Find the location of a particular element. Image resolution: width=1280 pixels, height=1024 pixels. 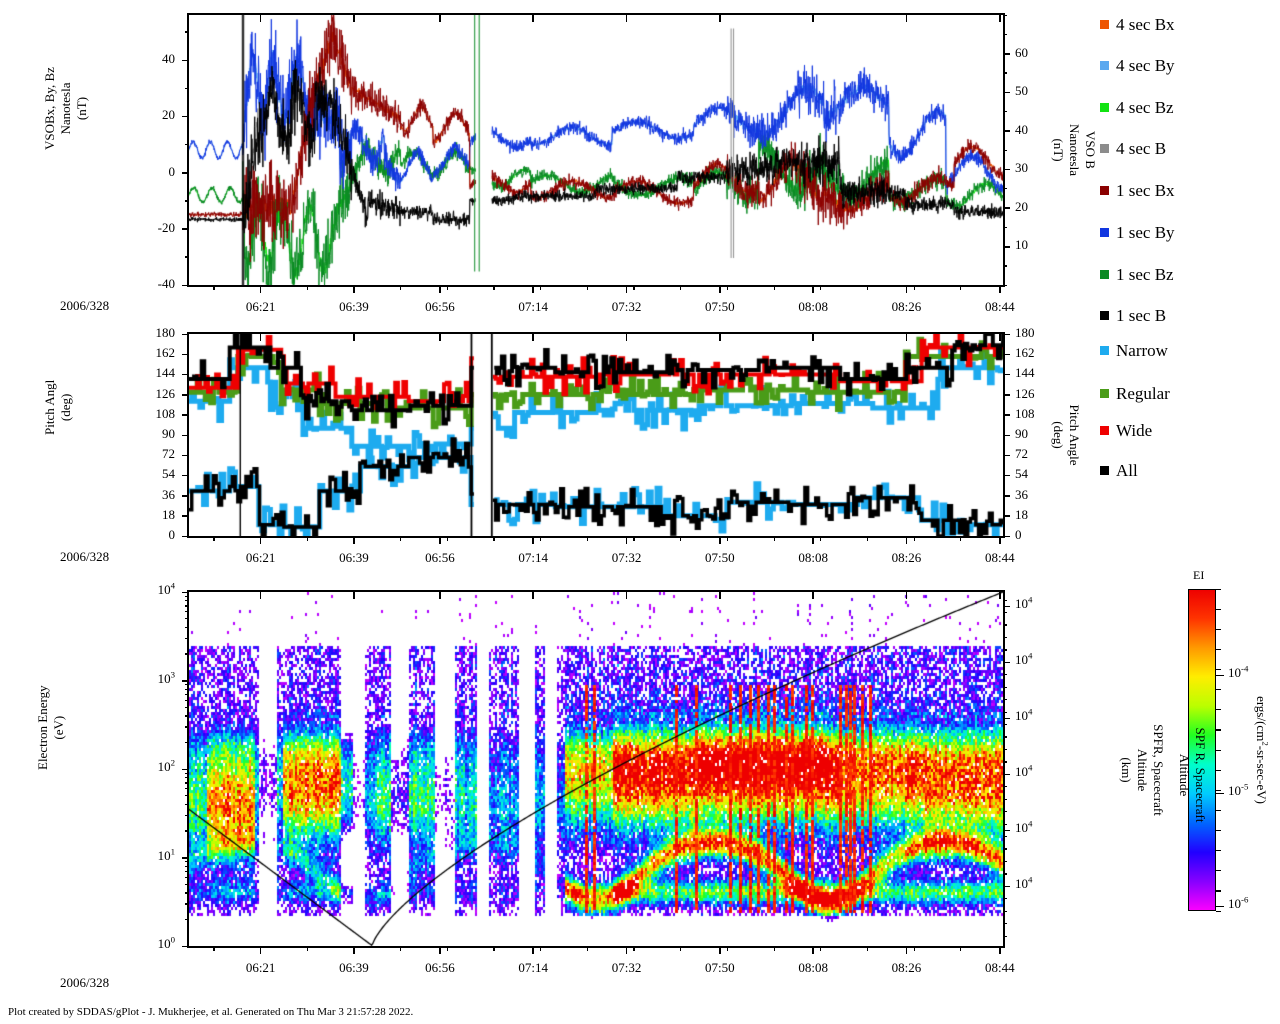

xtick-label: 07:50 is located at coordinates (719, 557).